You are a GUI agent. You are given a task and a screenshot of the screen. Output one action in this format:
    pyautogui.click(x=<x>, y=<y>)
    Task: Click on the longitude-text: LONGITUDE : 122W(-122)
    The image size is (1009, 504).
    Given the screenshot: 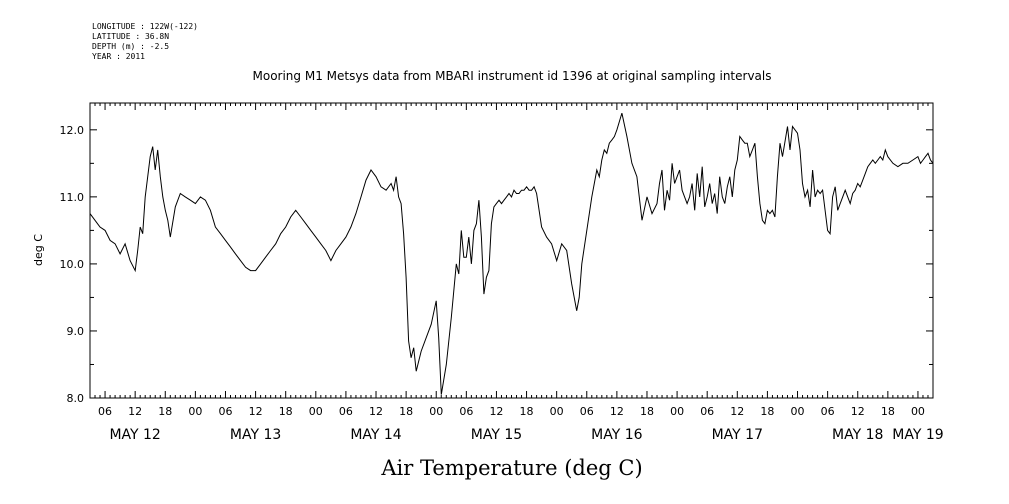 What is the action you would take?
    pyautogui.click(x=145, y=26)
    